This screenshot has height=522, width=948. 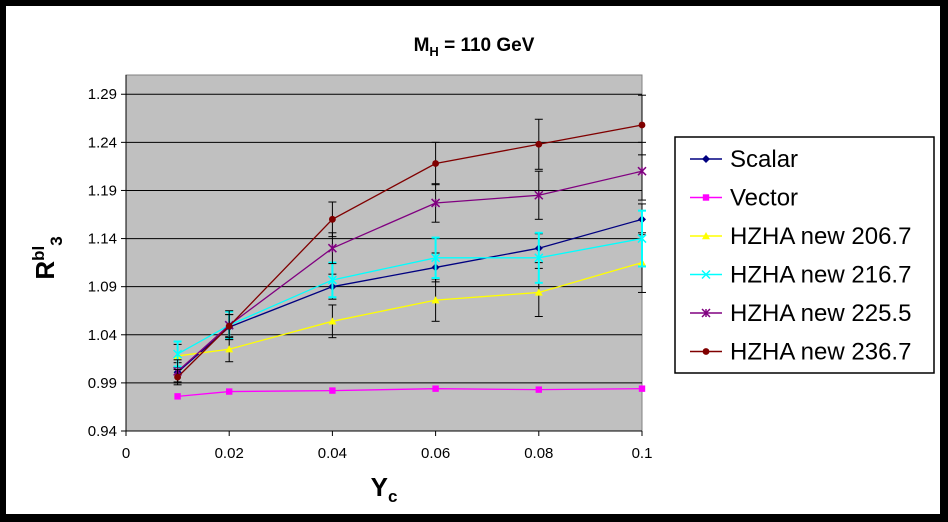 What do you see at coordinates (47, 257) in the screenshot?
I see `y-axis-label: Rbl3` at bounding box center [47, 257].